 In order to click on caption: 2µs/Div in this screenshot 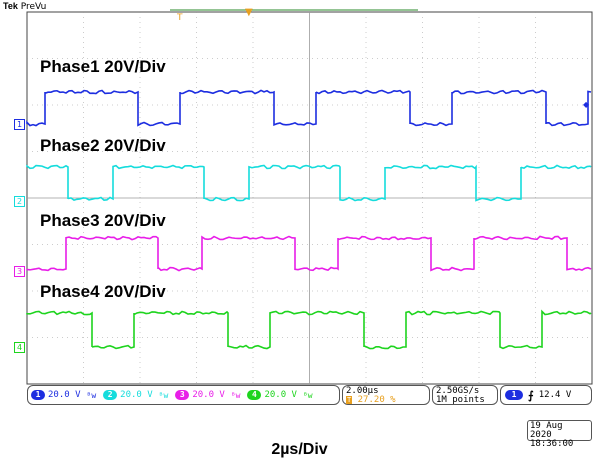, I will do `click(299, 449)`.